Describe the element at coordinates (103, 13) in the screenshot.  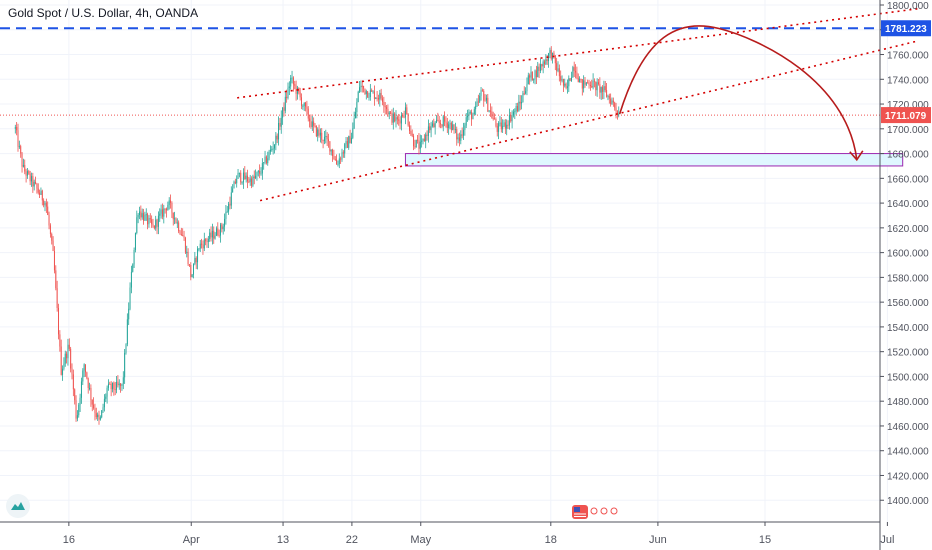
I see `symbol-title: Gold Spot / U.S. Dollar, 4h, OANDA` at that location.